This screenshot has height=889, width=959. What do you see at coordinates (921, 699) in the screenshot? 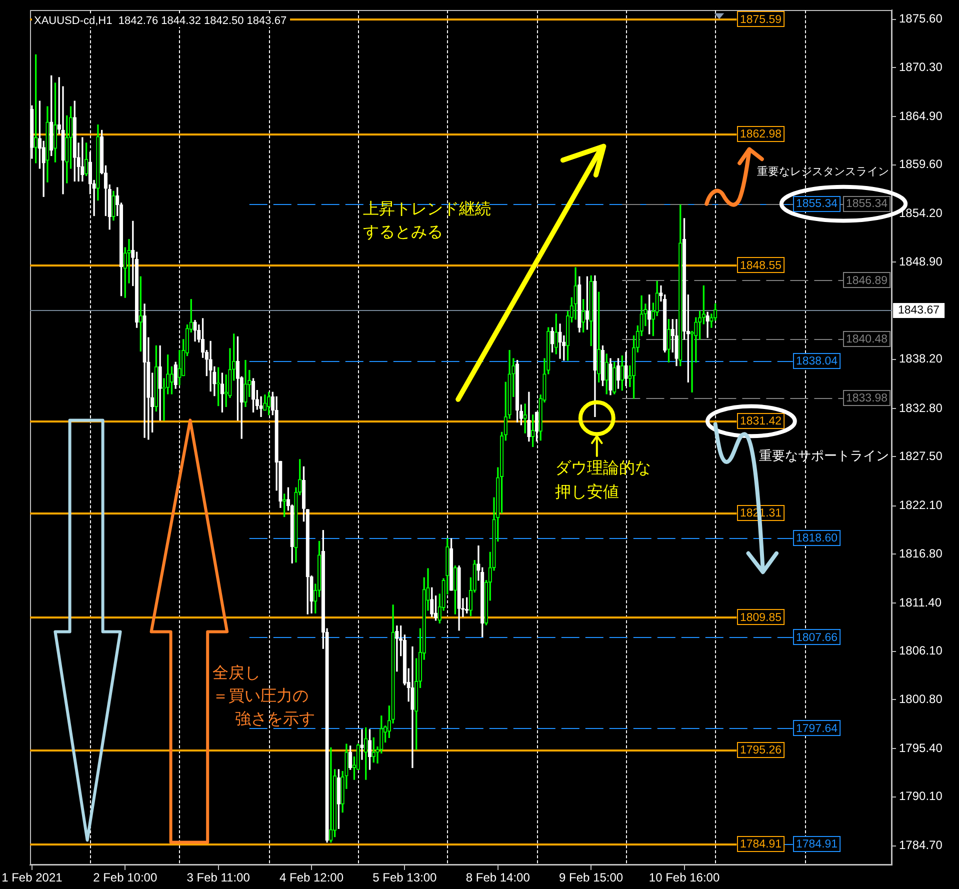
I see `y-tick-label: 1800.80` at bounding box center [921, 699].